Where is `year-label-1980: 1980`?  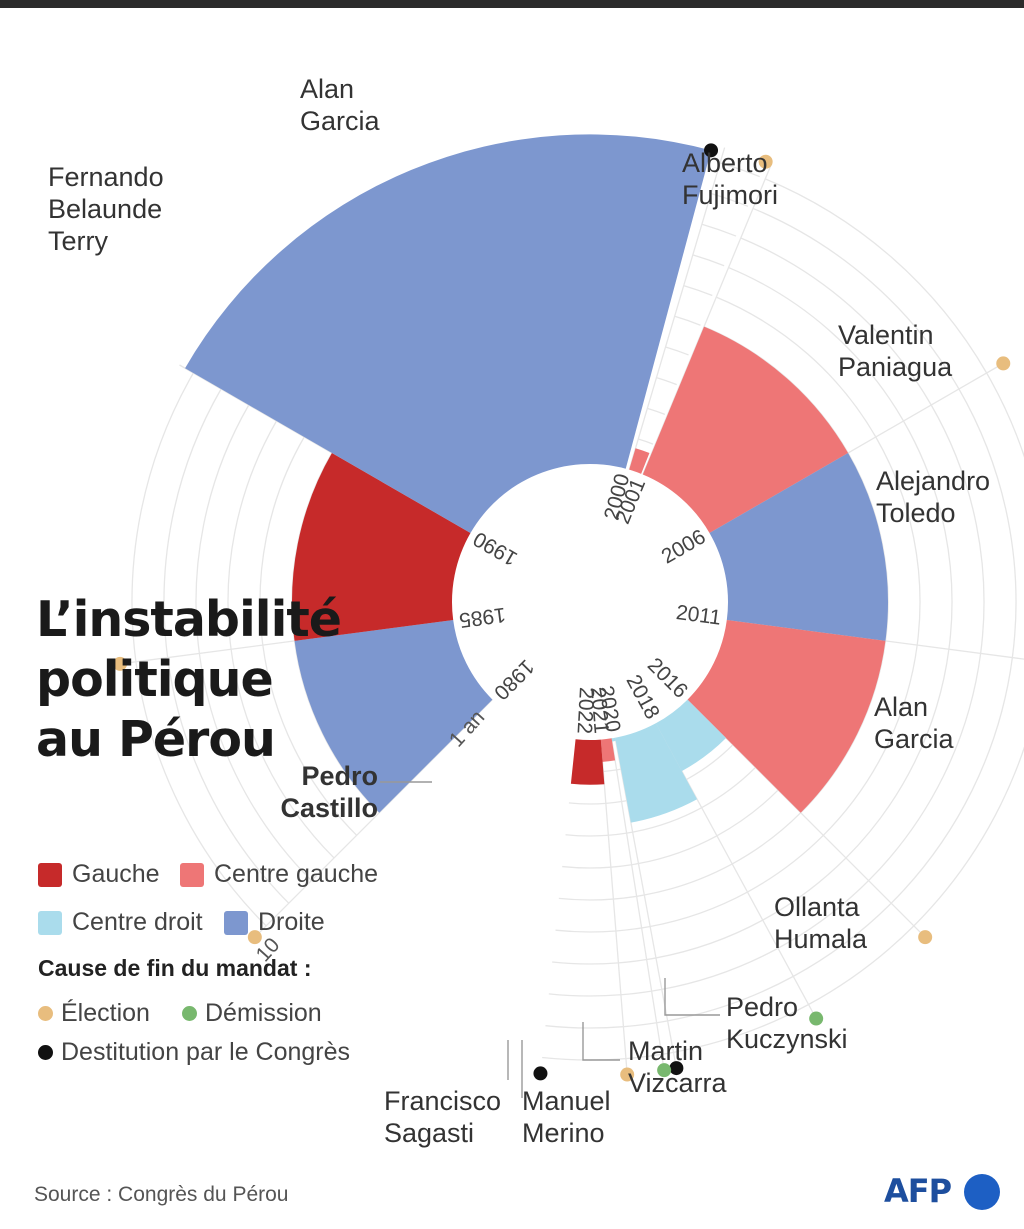 year-label-1980: 1980 is located at coordinates (513, 679).